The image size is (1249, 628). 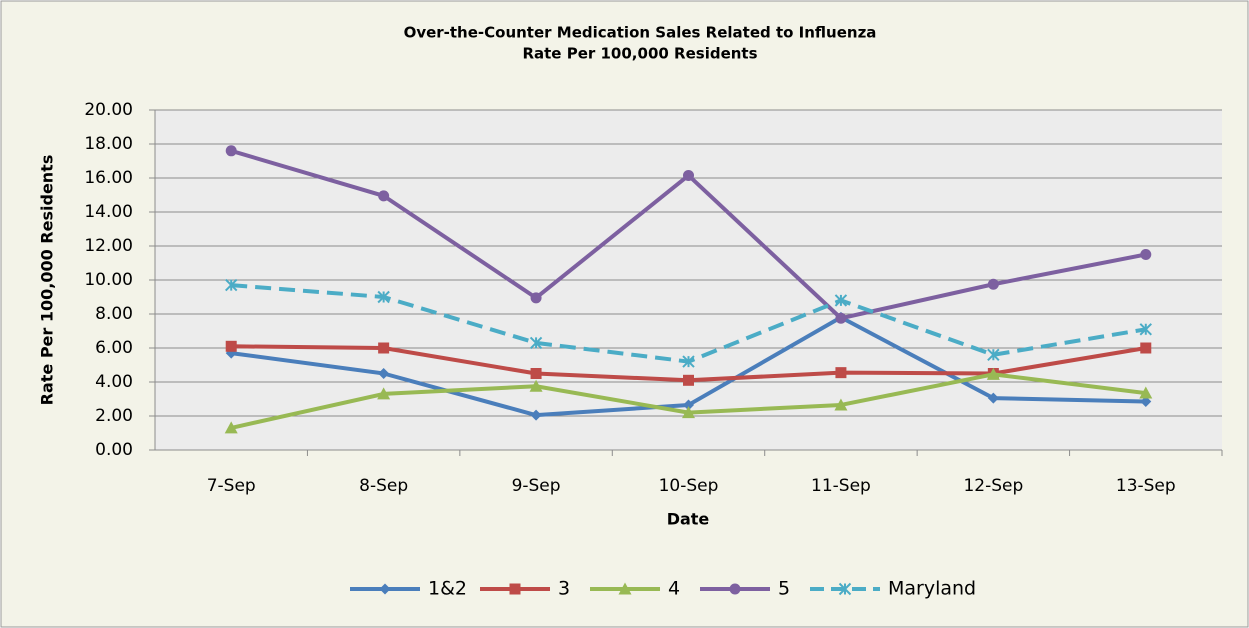 What do you see at coordinates (688, 519) in the screenshot?
I see `x-axis-label: Date` at bounding box center [688, 519].